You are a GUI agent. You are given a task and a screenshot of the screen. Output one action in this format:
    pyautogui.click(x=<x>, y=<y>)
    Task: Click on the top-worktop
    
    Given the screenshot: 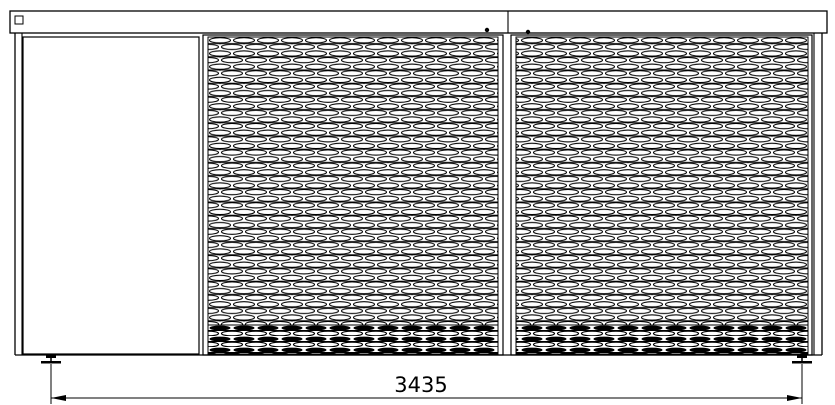 What is the action you would take?
    pyautogui.click(x=418, y=22)
    